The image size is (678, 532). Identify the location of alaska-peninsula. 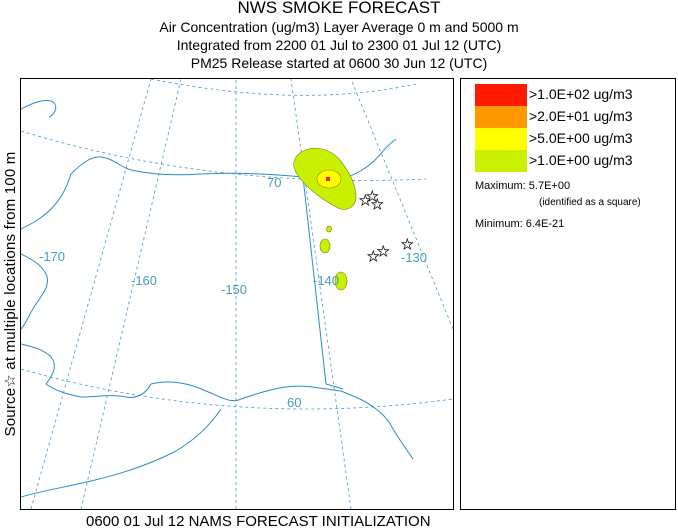
(121, 453).